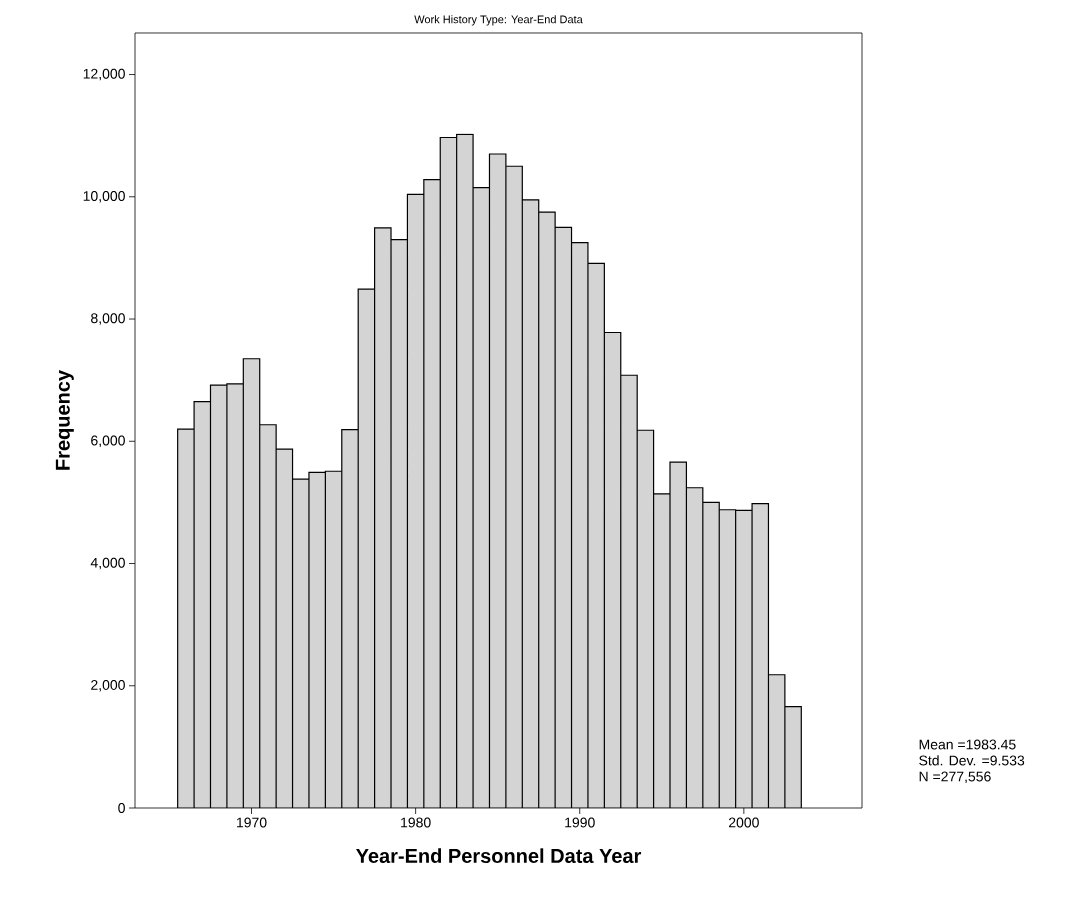 This screenshot has height=899, width=1070. What do you see at coordinates (104, 74) in the screenshot?
I see `y-tick-label: 12,000` at bounding box center [104, 74].